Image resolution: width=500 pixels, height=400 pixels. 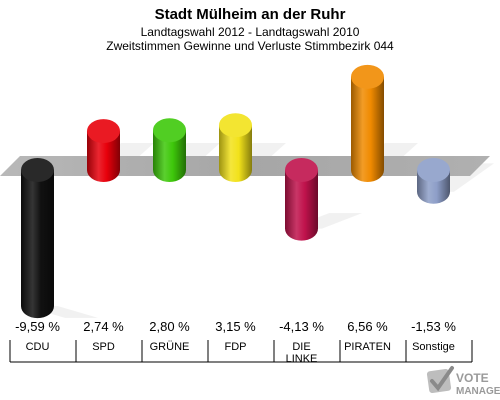 I want to click on category-label: CDU, so click(x=38, y=347).